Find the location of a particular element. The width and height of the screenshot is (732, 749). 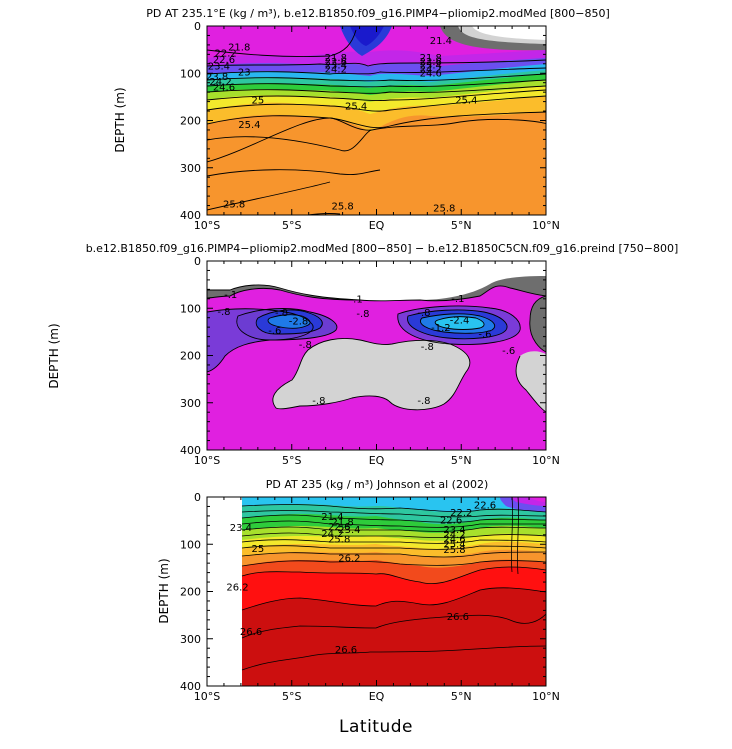

panel3-fill is located at coordinates (376, 591).